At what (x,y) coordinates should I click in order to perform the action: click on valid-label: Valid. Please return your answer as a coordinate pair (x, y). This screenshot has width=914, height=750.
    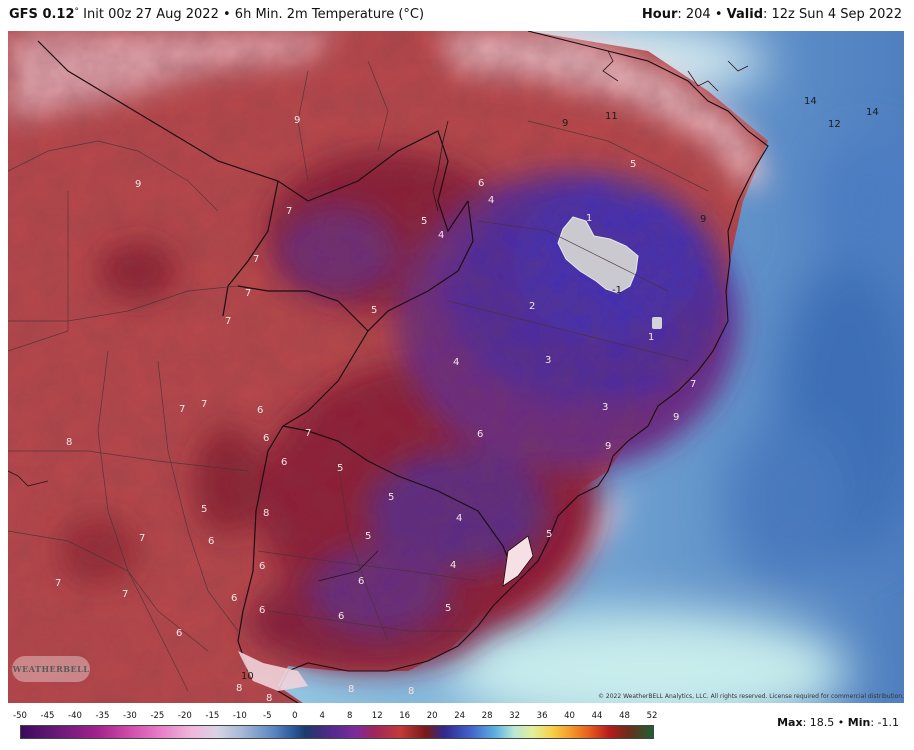
    Looking at the image, I should click on (744, 14).